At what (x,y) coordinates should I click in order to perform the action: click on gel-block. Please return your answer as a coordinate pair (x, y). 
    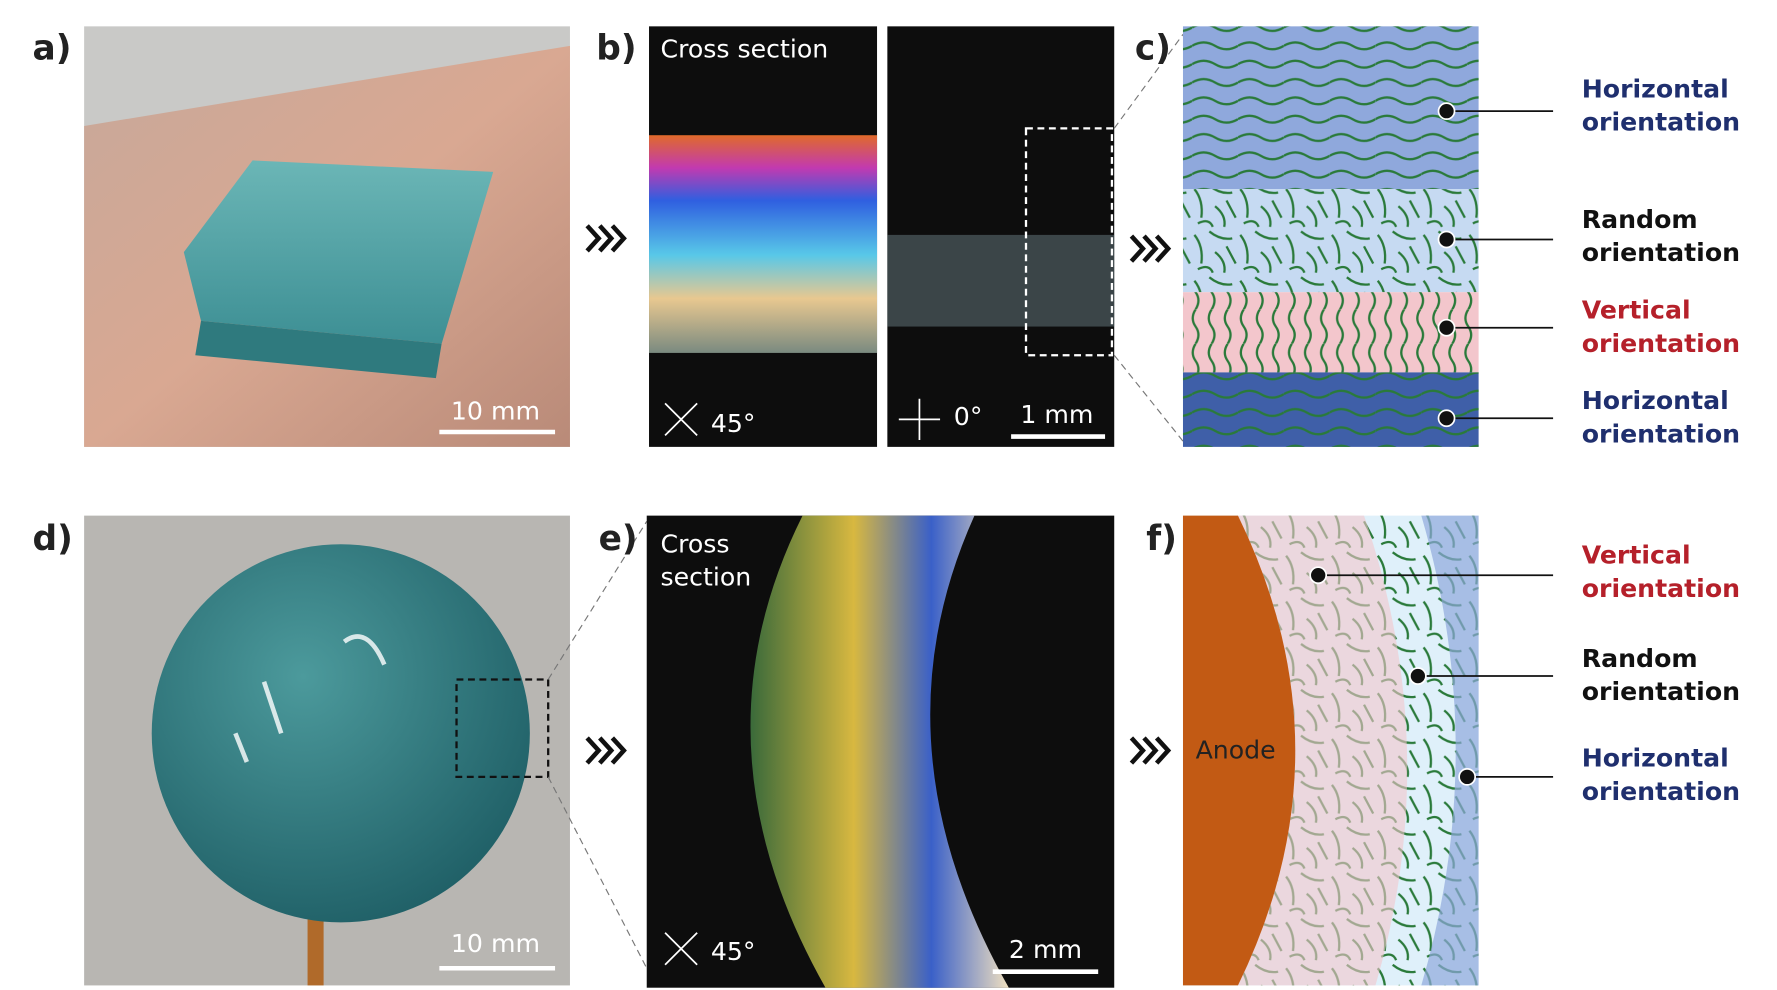
    Looking at the image, I should click on (338, 252).